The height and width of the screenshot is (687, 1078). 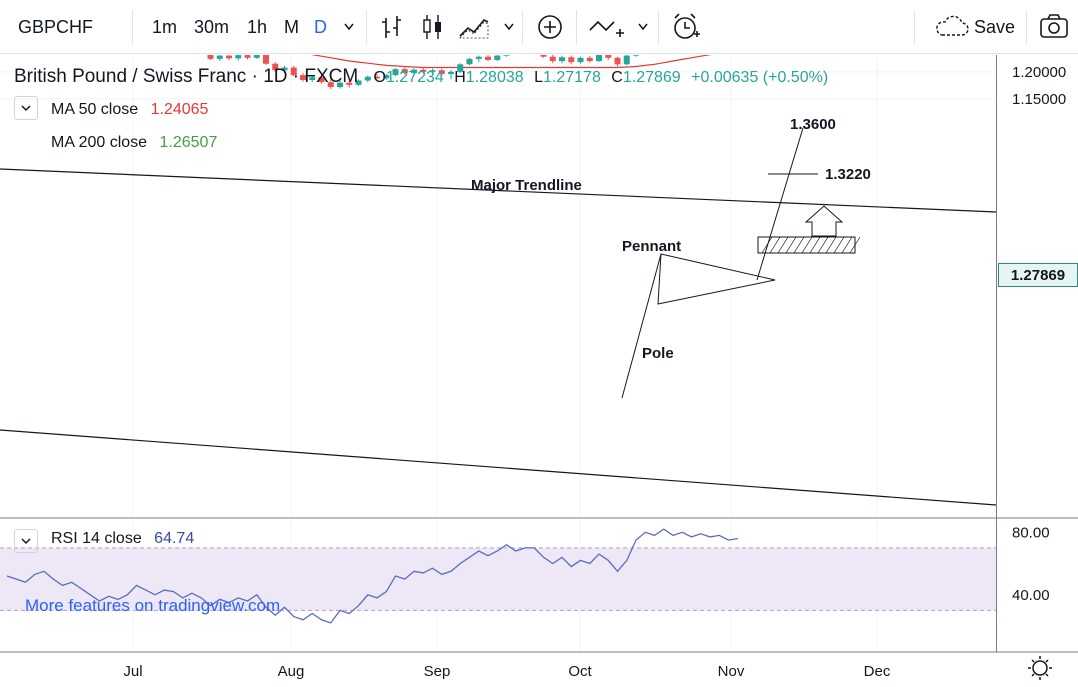 What do you see at coordinates (1040, 668) in the screenshot?
I see `settings-button` at bounding box center [1040, 668].